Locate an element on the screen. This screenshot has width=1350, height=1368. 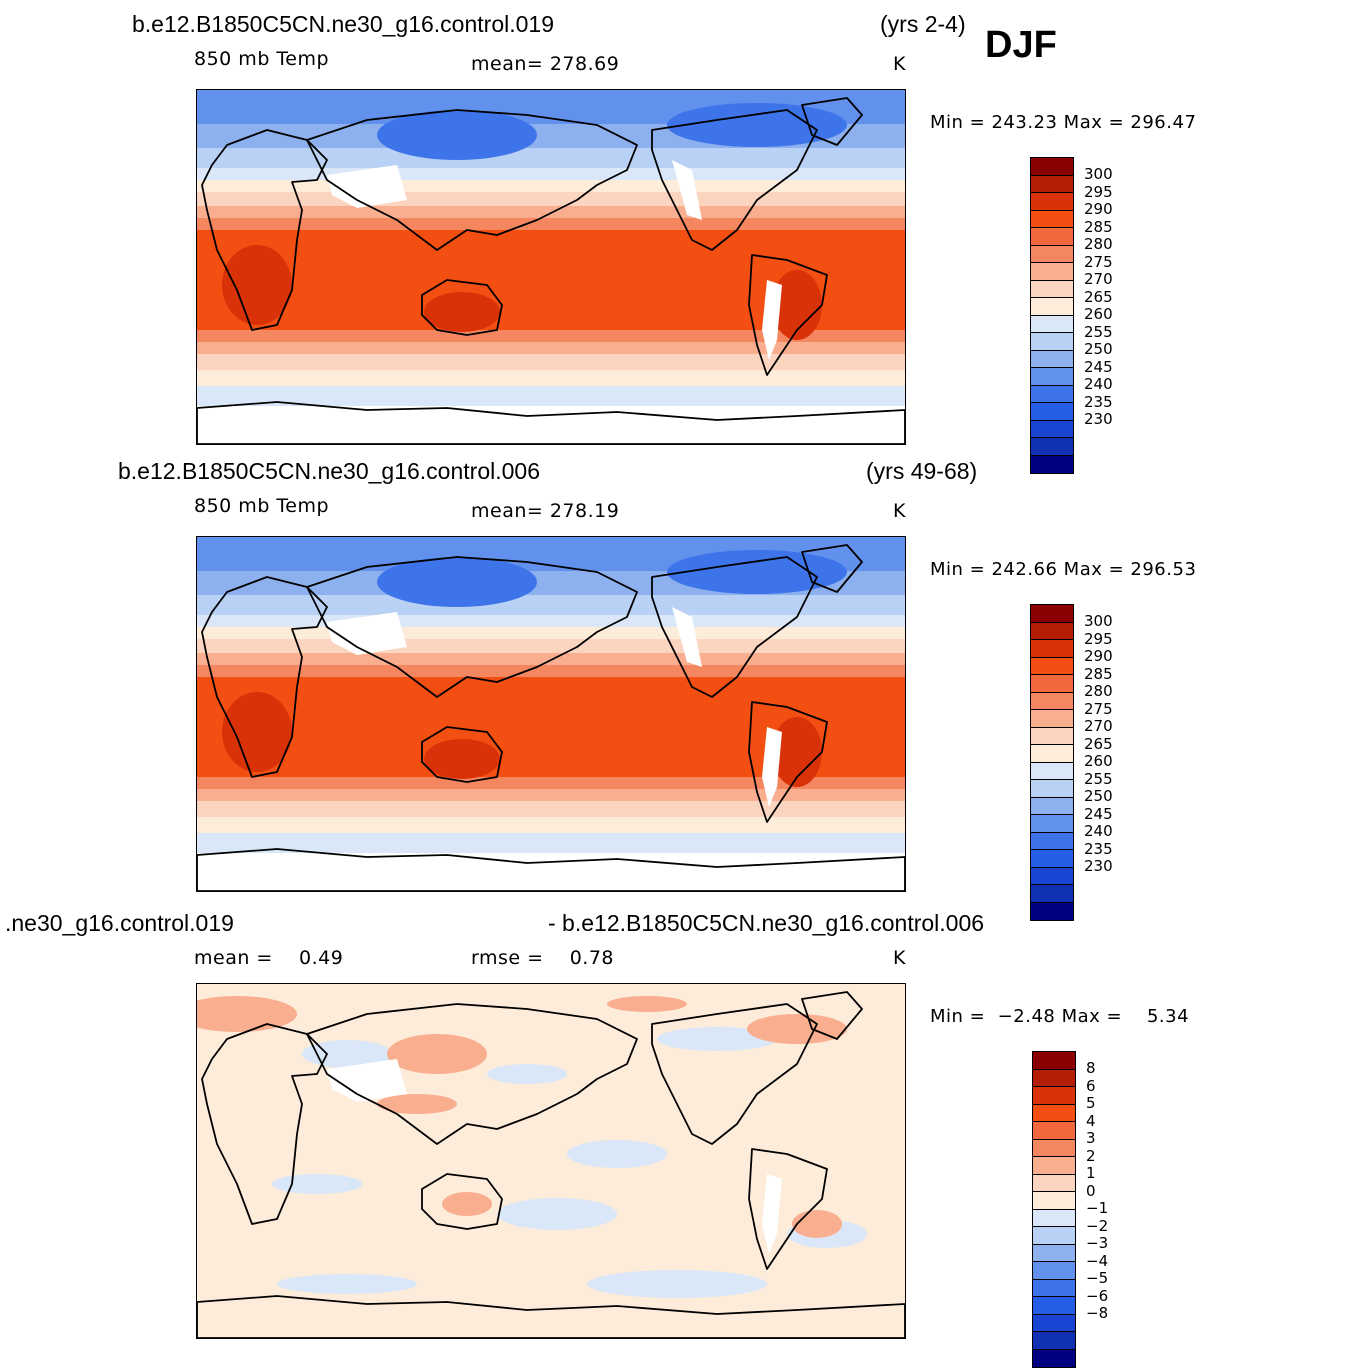
colorbar-tick-label: 295 is located at coordinates (1098, 191).